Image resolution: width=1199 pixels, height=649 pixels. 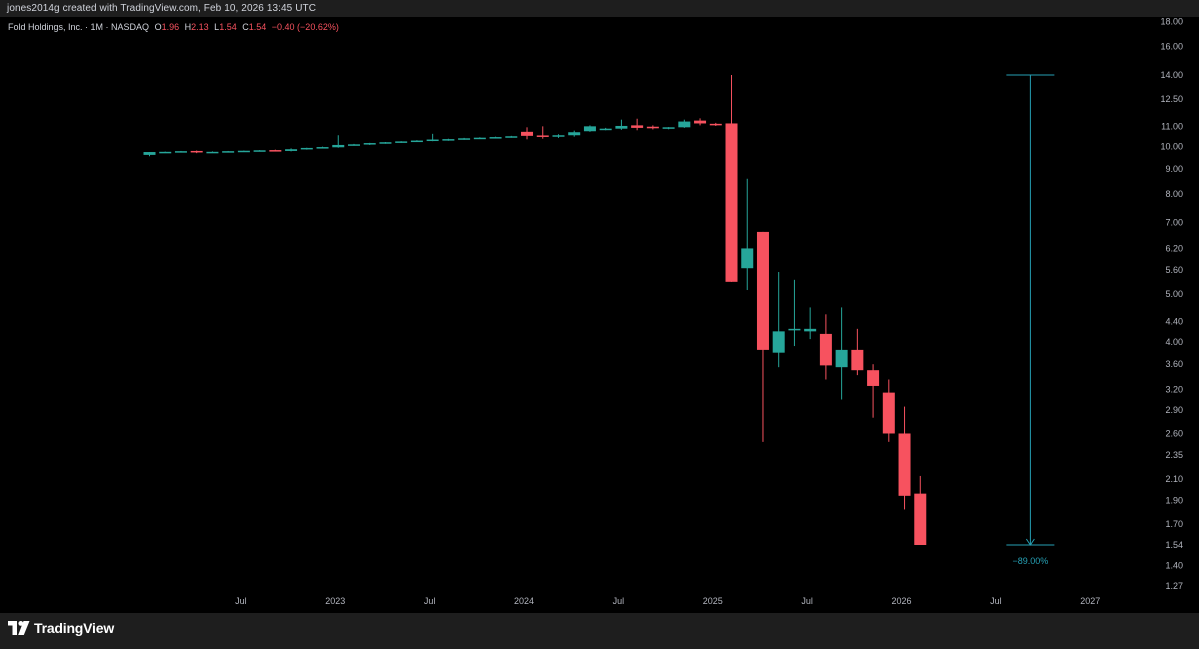 What do you see at coordinates (1174, 455) in the screenshot?
I see `y-tick-label: 2.35` at bounding box center [1174, 455].